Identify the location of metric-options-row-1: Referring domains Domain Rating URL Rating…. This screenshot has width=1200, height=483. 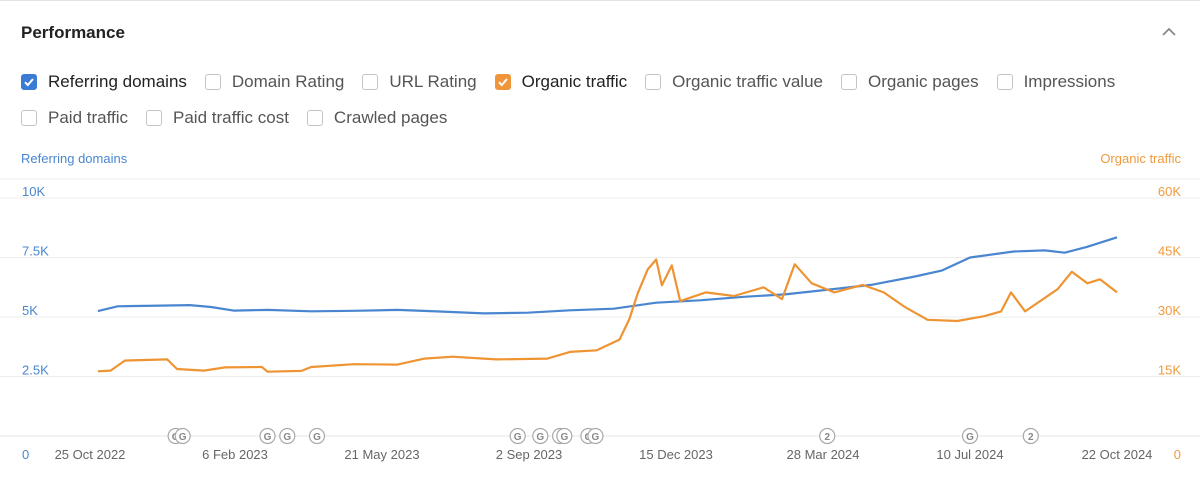
(601, 82).